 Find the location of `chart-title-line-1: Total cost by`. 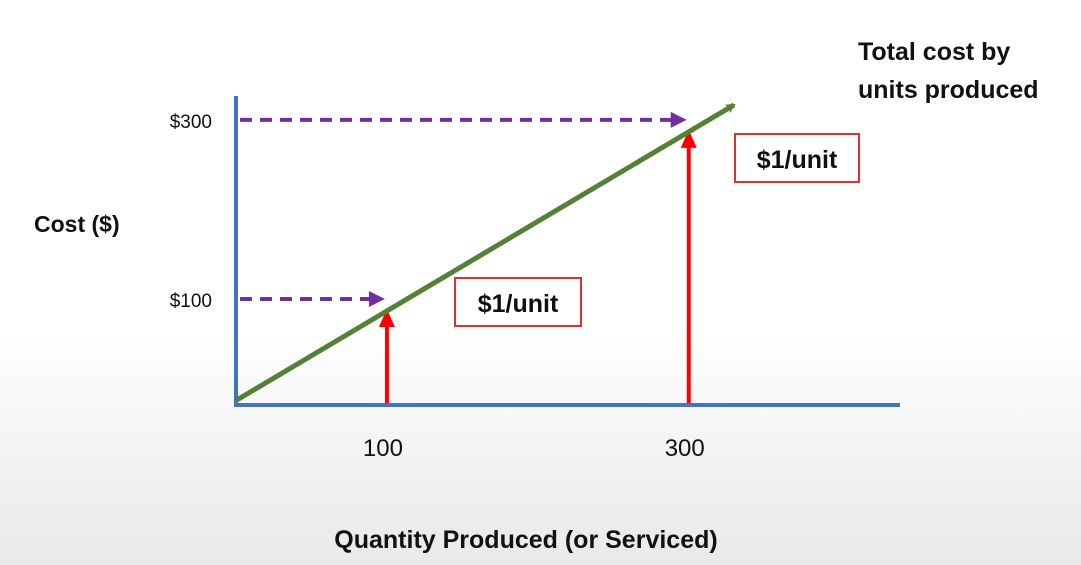

chart-title-line-1: Total cost by is located at coordinates (934, 52).